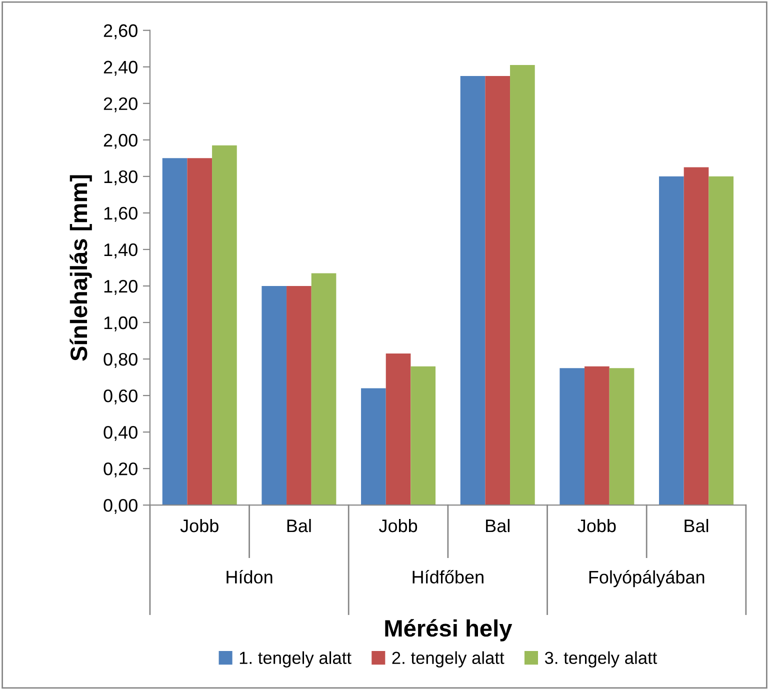 The image size is (769, 690). Describe the element at coordinates (121, 178) in the screenshot. I see `y-tick-label: 1,80` at that location.